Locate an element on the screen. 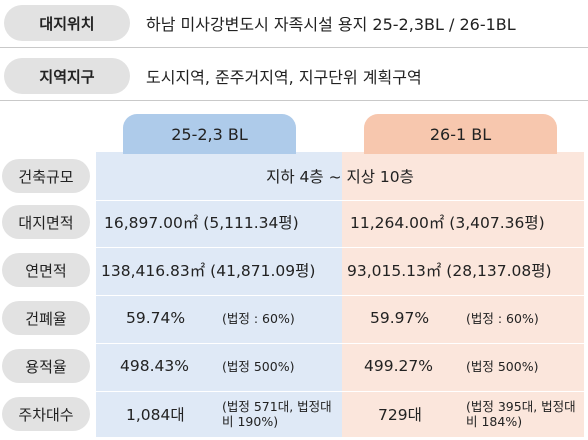 The width and height of the screenshot is (588, 440). column-header-26: 26-1 BL is located at coordinates (460, 134).